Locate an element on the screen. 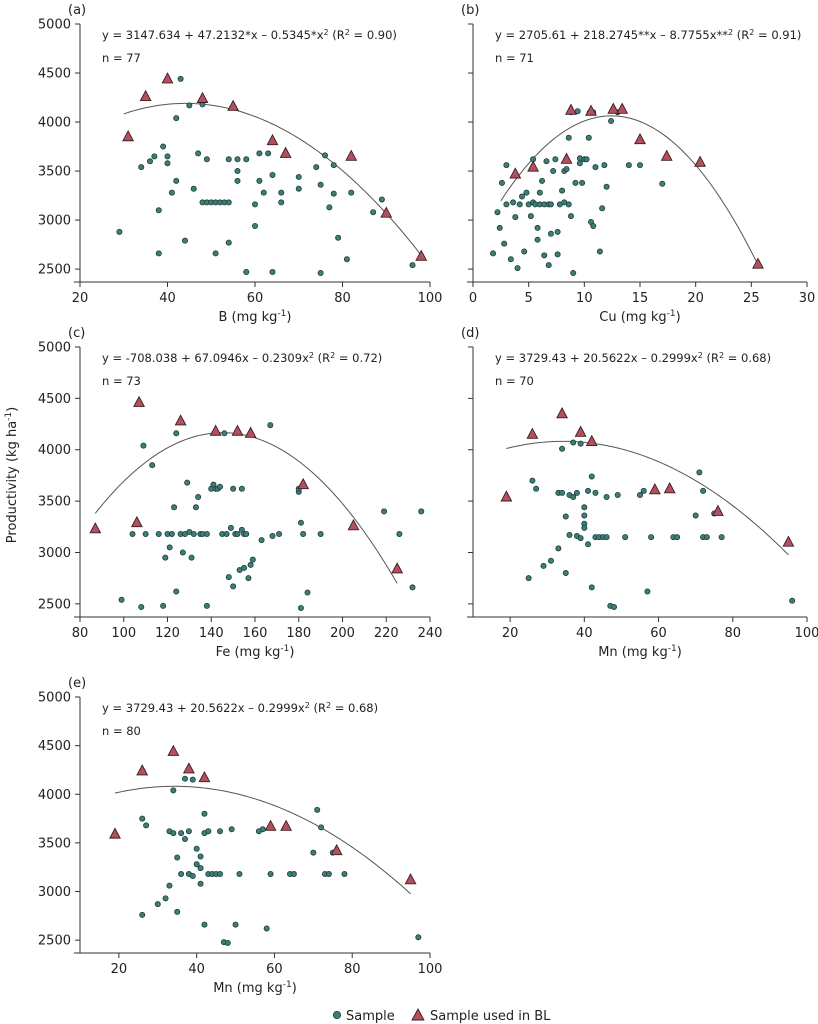 Image resolution: width=818 pixels, height=1024 pixels. y-tick-label: 3500 is located at coordinates (54, 843).